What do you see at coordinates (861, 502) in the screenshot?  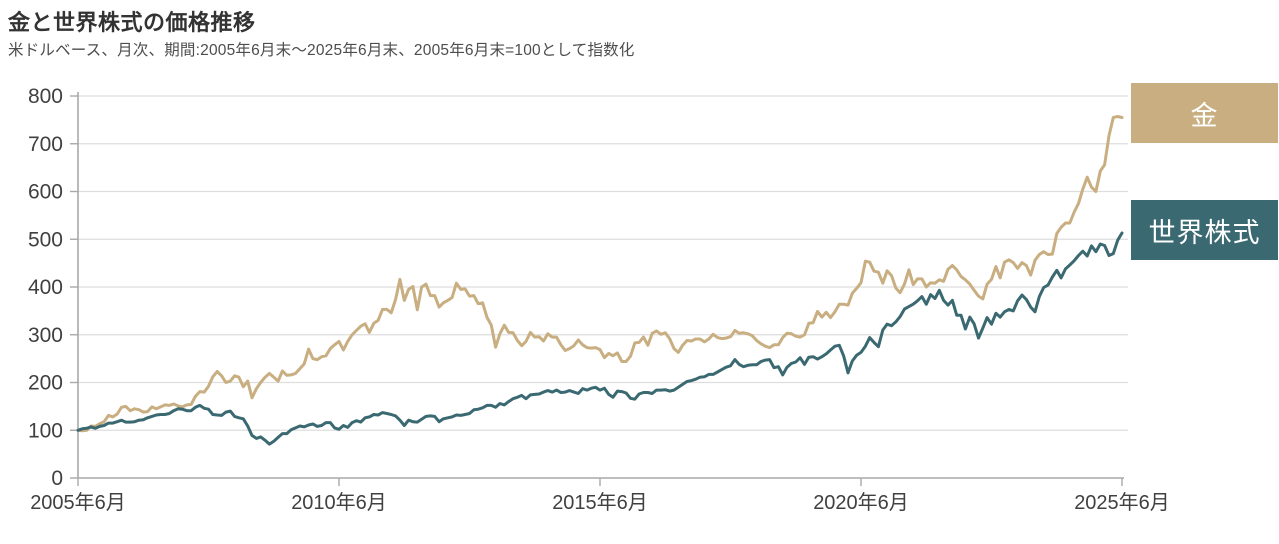 I see `x-tick-label: 2020年6月` at bounding box center [861, 502].